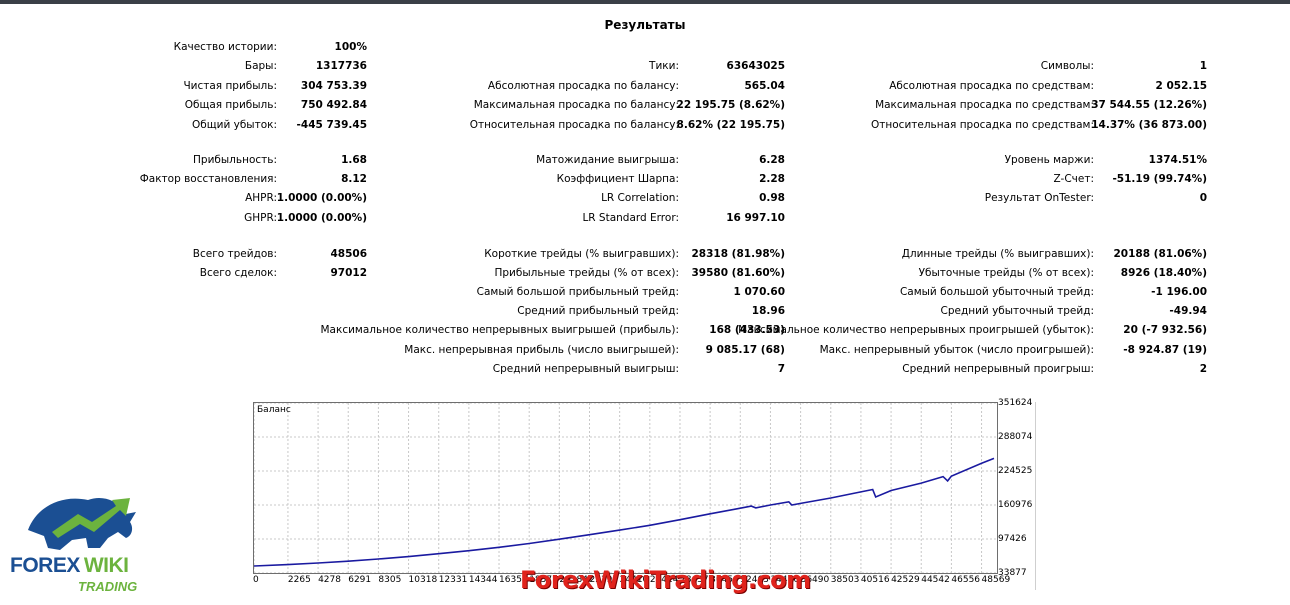 The image size is (1290, 605). What do you see at coordinates (299, 580) in the screenshot?
I see `x-tick-label: 2265` at bounding box center [299, 580].